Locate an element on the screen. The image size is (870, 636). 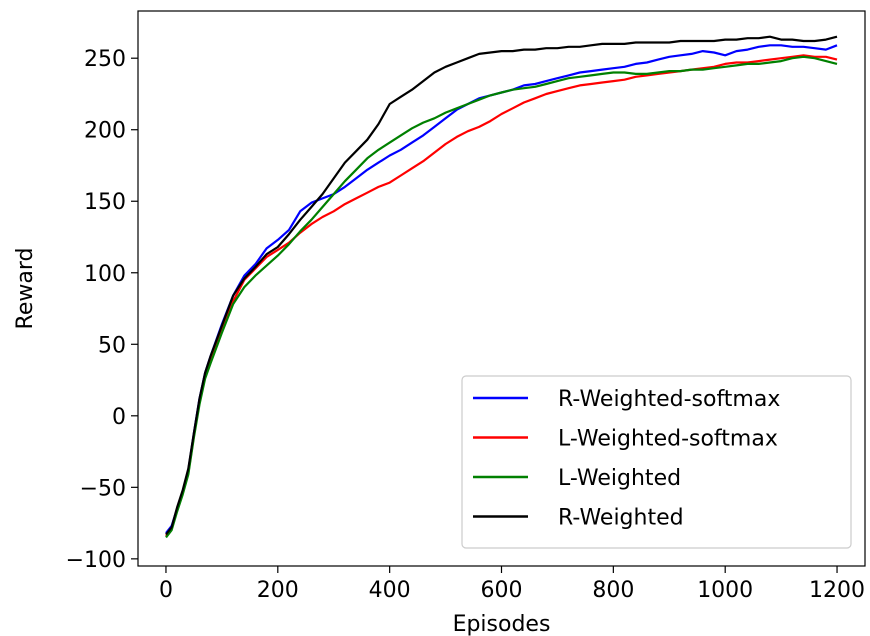
y-tick-label: −100 is located at coordinates (96, 560).